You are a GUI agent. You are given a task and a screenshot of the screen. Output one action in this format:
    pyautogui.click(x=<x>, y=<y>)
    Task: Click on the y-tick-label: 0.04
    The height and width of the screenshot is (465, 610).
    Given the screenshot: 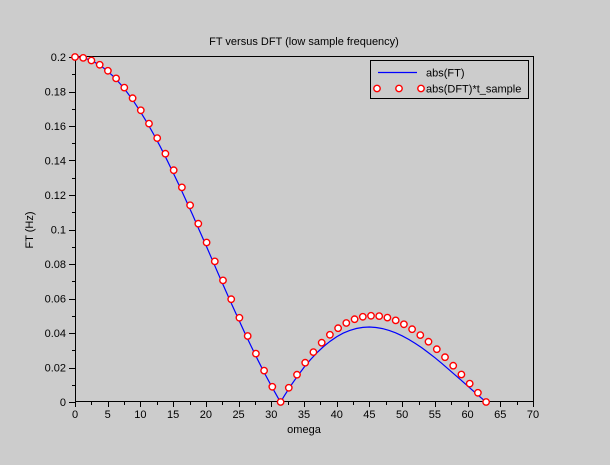 What is the action you would take?
    pyautogui.click(x=55, y=334)
    